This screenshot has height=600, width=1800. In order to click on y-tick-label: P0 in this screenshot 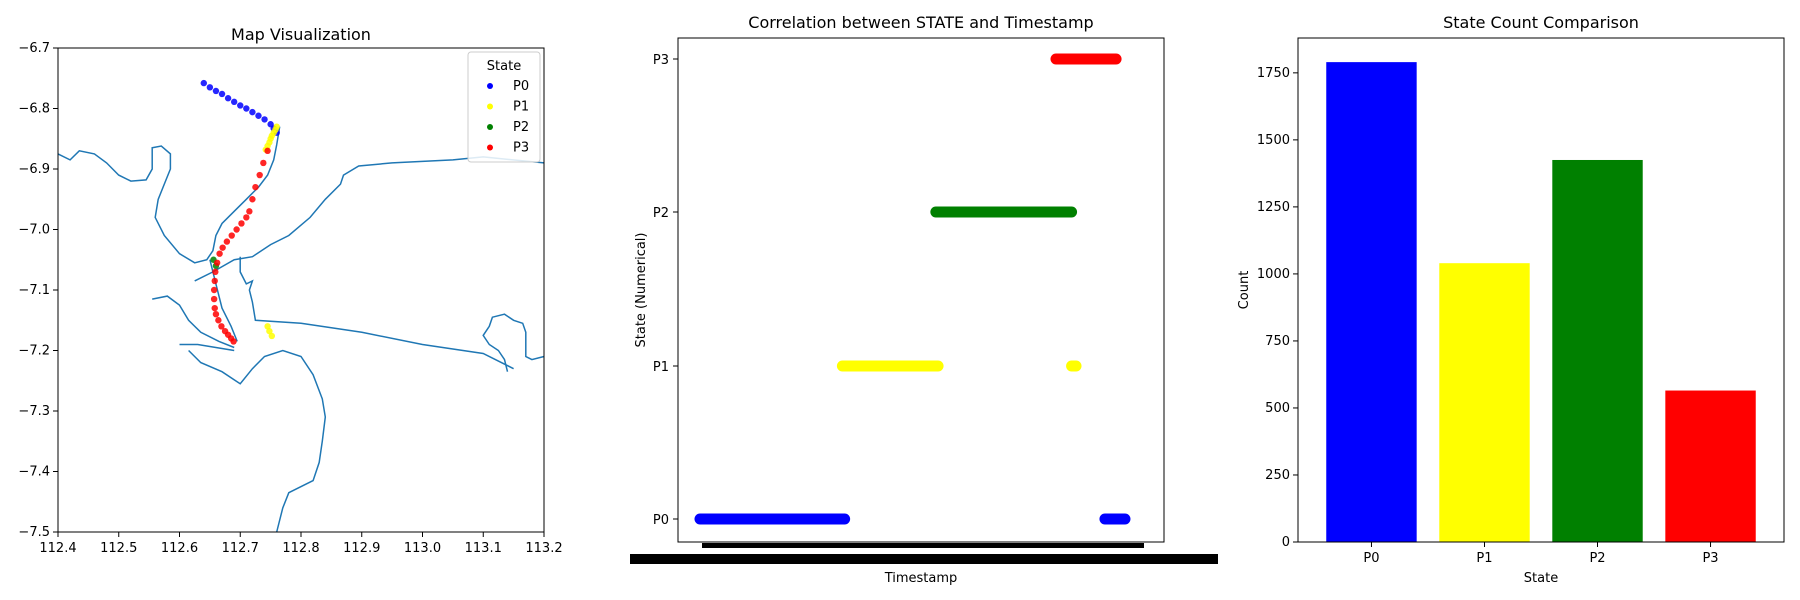, I will do `click(661, 520)`.